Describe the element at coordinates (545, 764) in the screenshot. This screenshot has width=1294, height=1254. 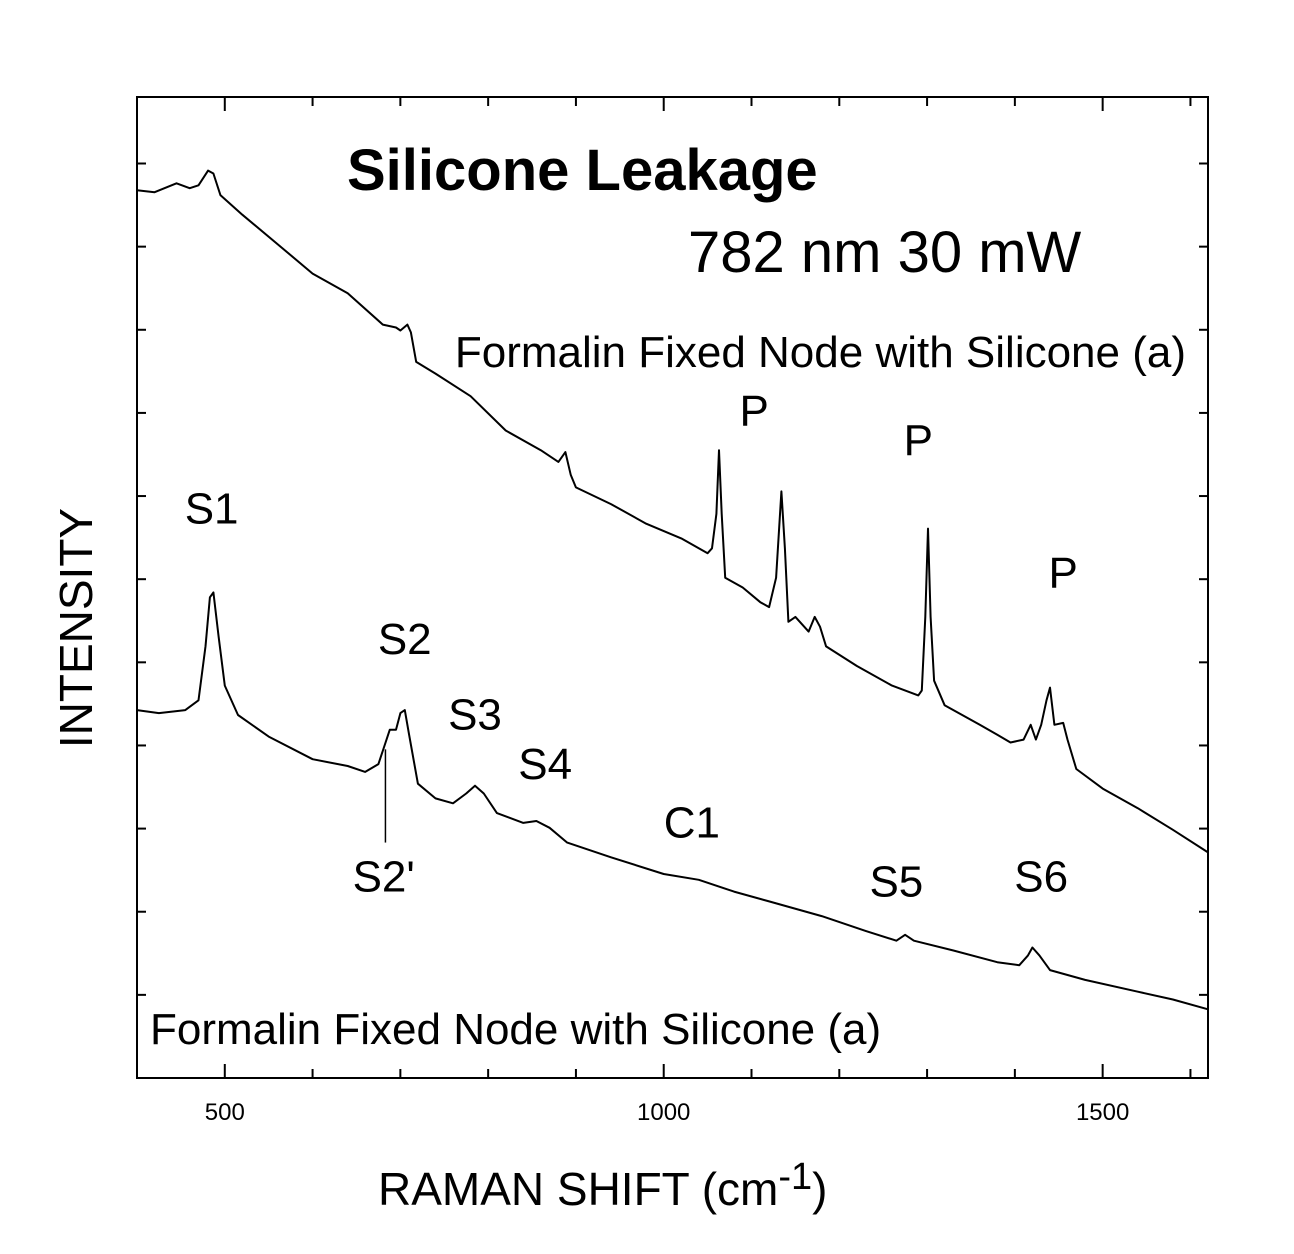
I see `peak-label: S4` at that location.